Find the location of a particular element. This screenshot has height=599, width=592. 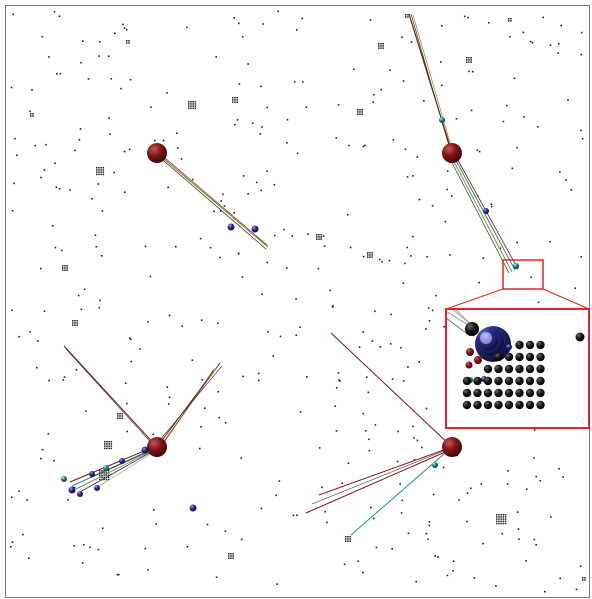

inset-red-node is located at coordinates (478, 360).